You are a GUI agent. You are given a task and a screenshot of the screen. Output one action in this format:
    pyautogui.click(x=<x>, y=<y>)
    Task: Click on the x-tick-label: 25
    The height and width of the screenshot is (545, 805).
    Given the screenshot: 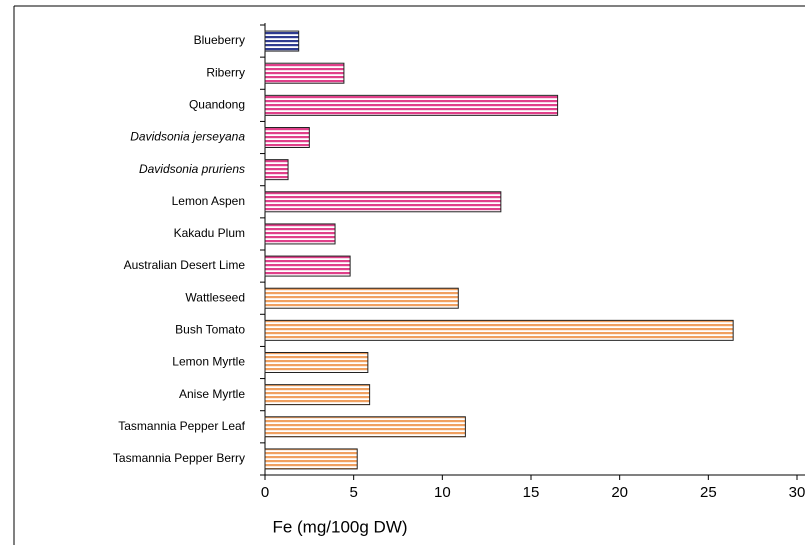 What is the action you would take?
    pyautogui.click(x=708, y=492)
    